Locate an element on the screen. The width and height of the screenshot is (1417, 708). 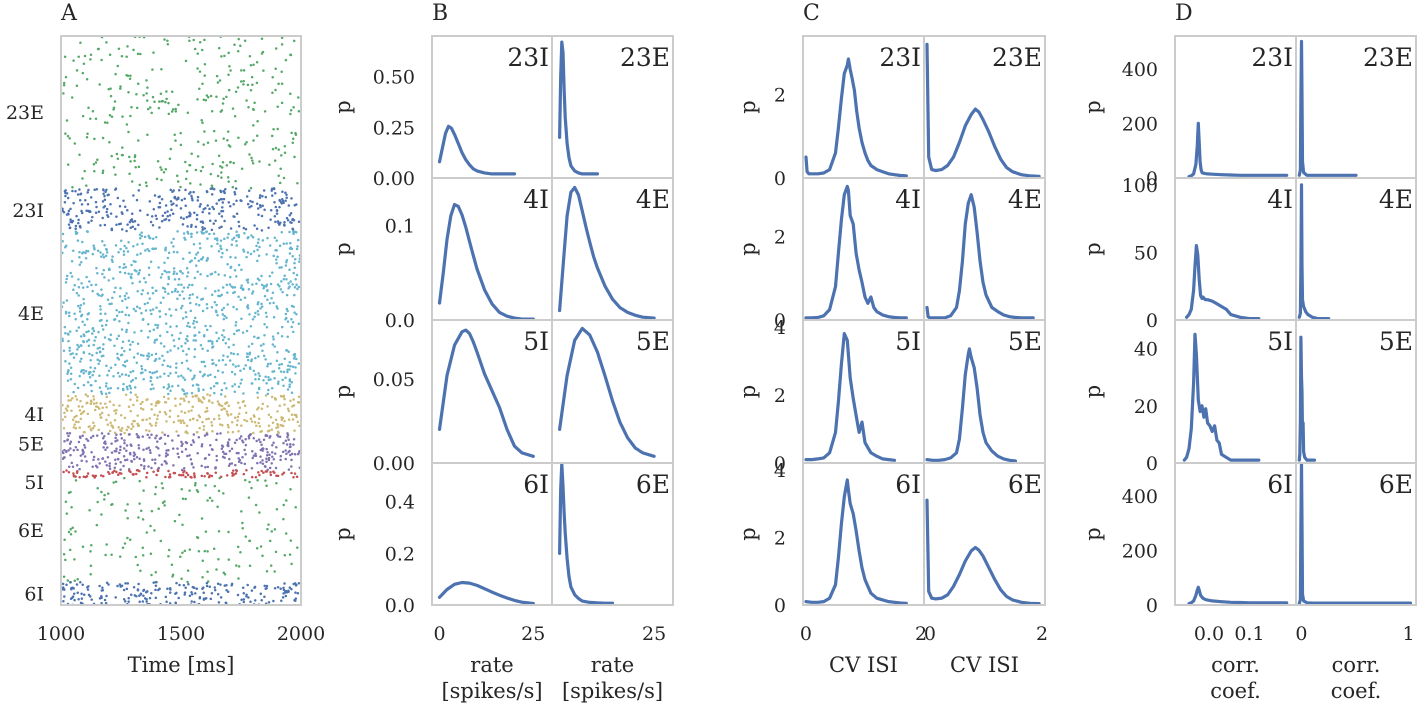
series-4E is located at coordinates (1314, 252).